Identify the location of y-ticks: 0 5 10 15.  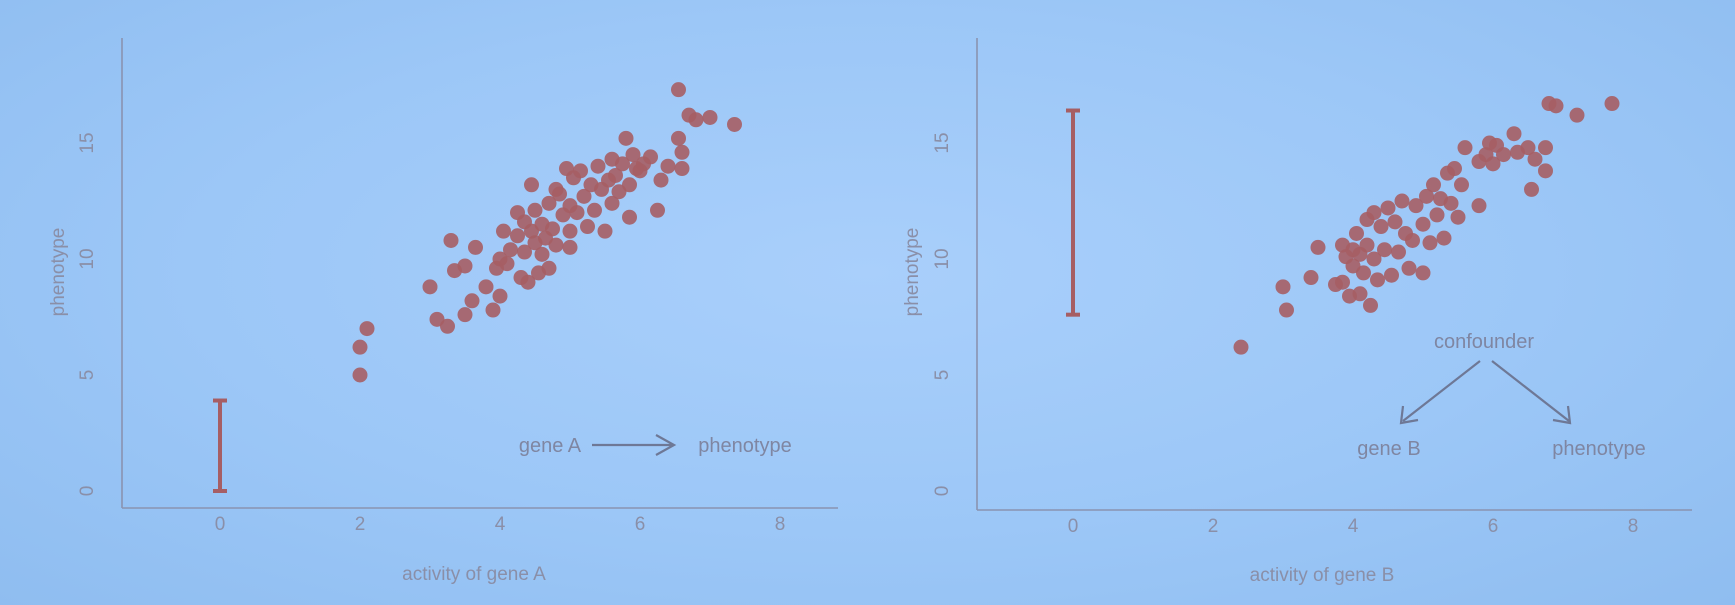
(87, 314).